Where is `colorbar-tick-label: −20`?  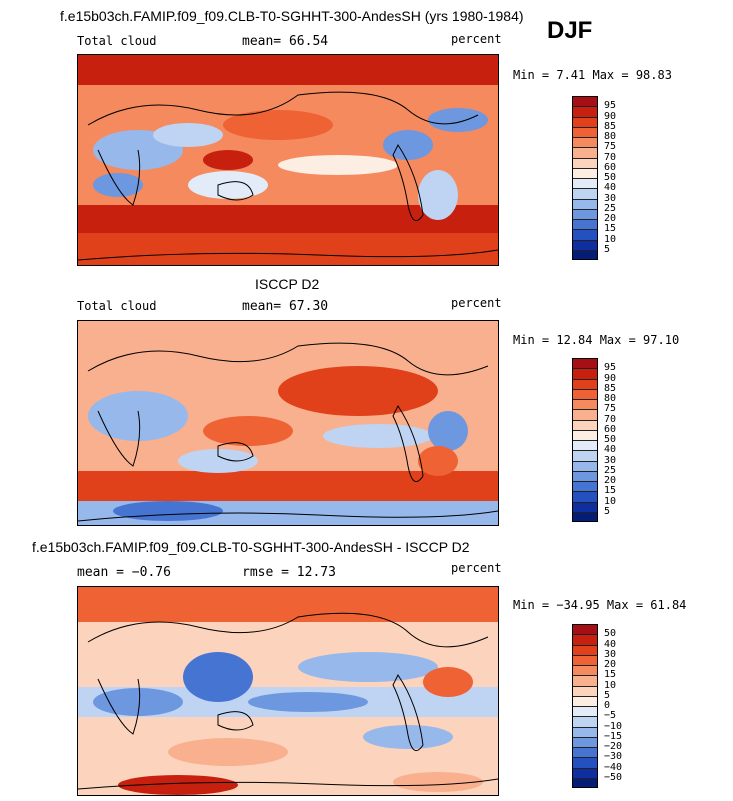 colorbar-tick-label: −20 is located at coordinates (613, 746).